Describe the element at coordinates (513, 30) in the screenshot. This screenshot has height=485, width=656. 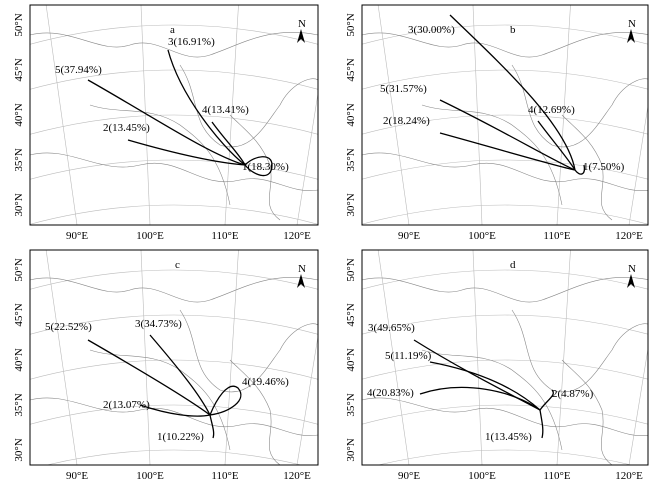
I see `panel-letter: b` at that location.